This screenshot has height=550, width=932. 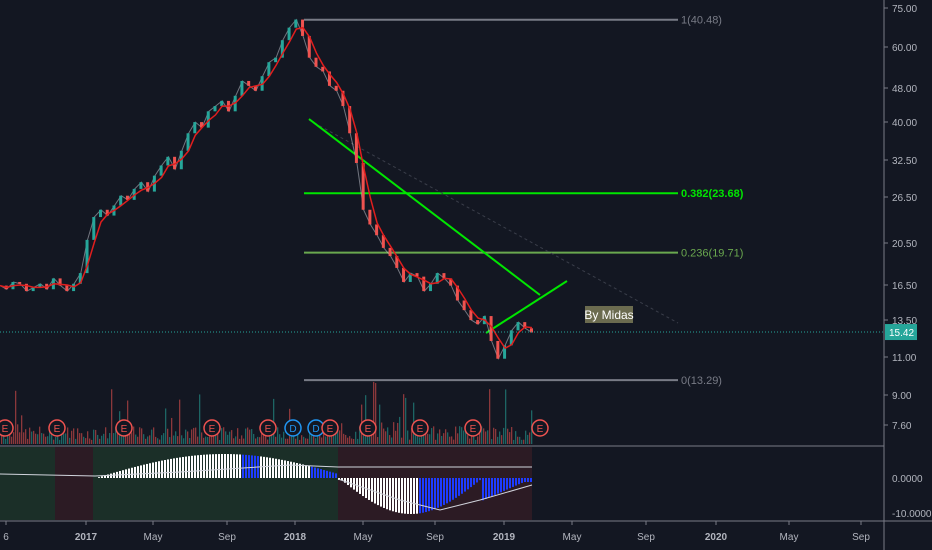 I want to click on annotation-box, so click(x=609, y=314).